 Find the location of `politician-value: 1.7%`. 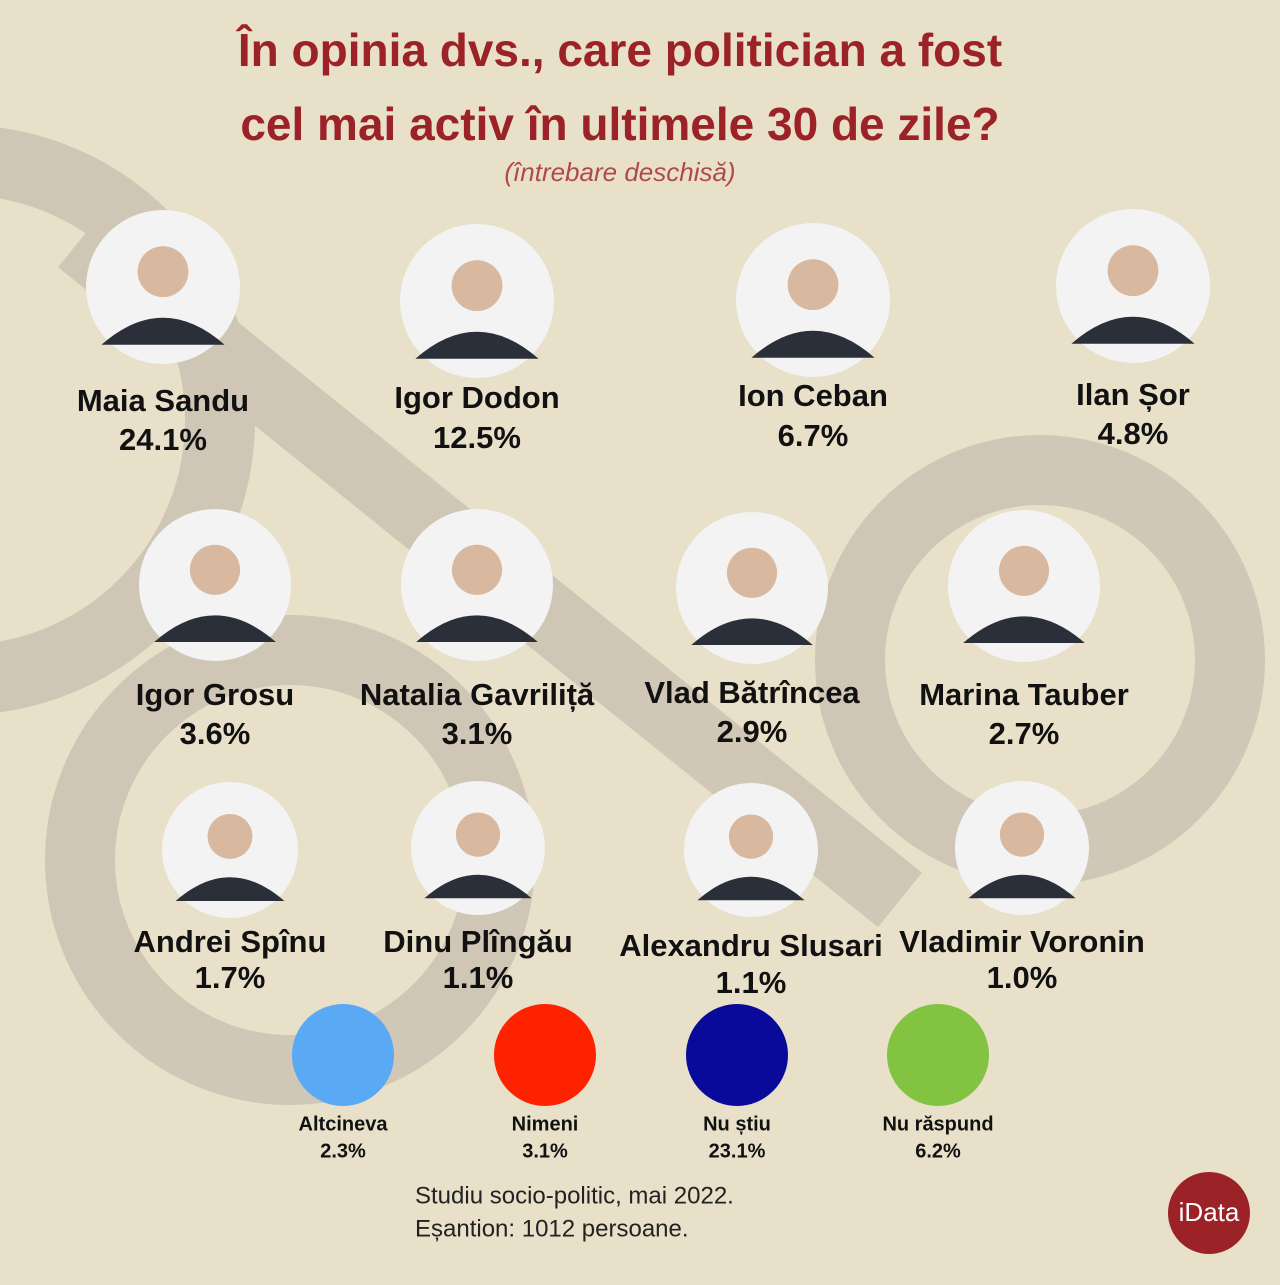

politician-value: 1.7% is located at coordinates (230, 977).